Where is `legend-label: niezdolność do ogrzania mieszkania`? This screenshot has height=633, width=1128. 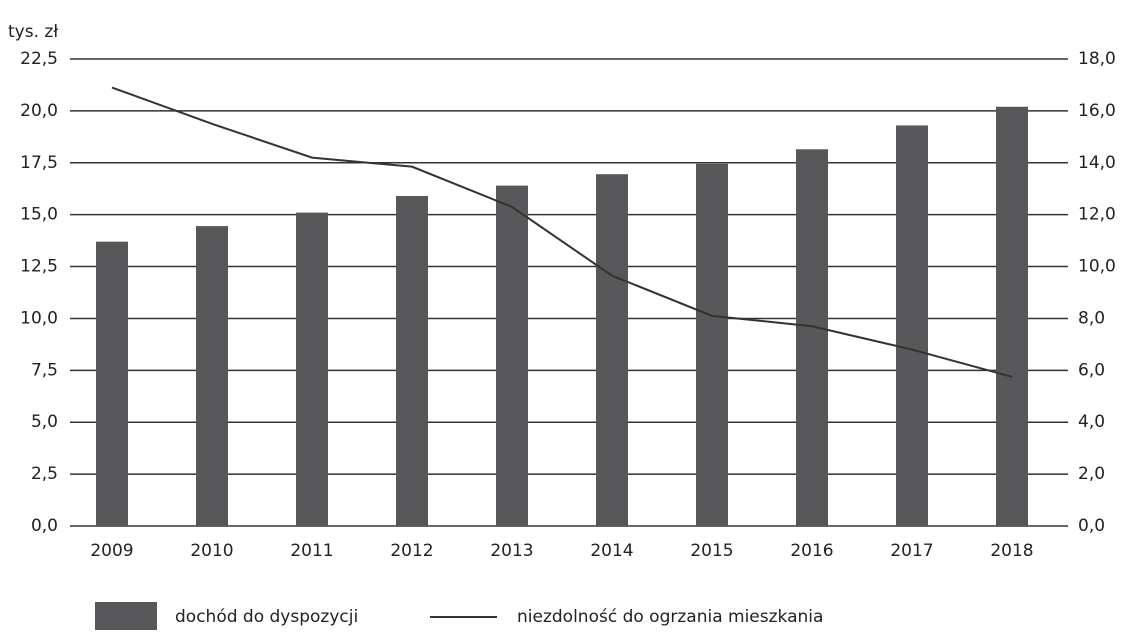
legend-label: niezdolność do ogrzania mieszkania is located at coordinates (670, 617).